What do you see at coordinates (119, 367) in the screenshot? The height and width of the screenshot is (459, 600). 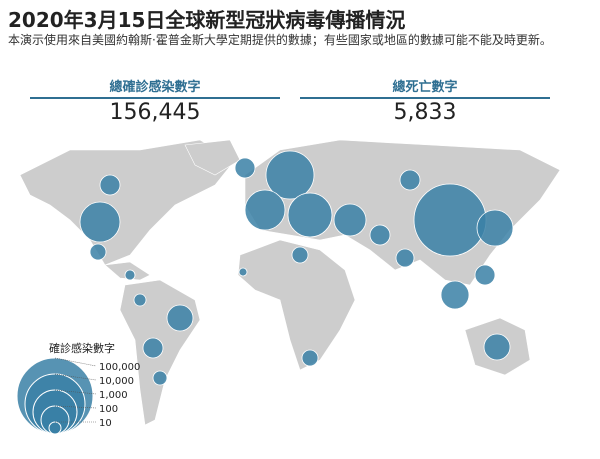 I see `legend-label: 100,000` at bounding box center [119, 367].